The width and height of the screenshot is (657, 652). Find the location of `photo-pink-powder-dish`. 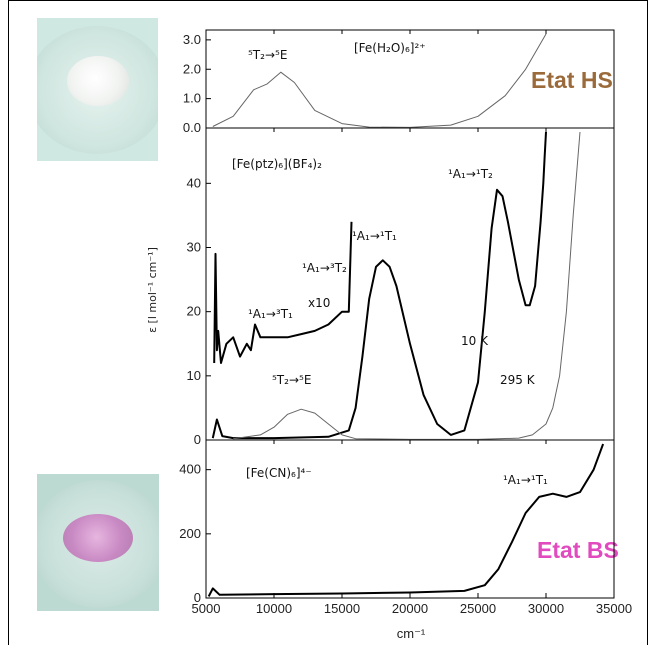

photo-pink-powder-dish is located at coordinates (98, 542).